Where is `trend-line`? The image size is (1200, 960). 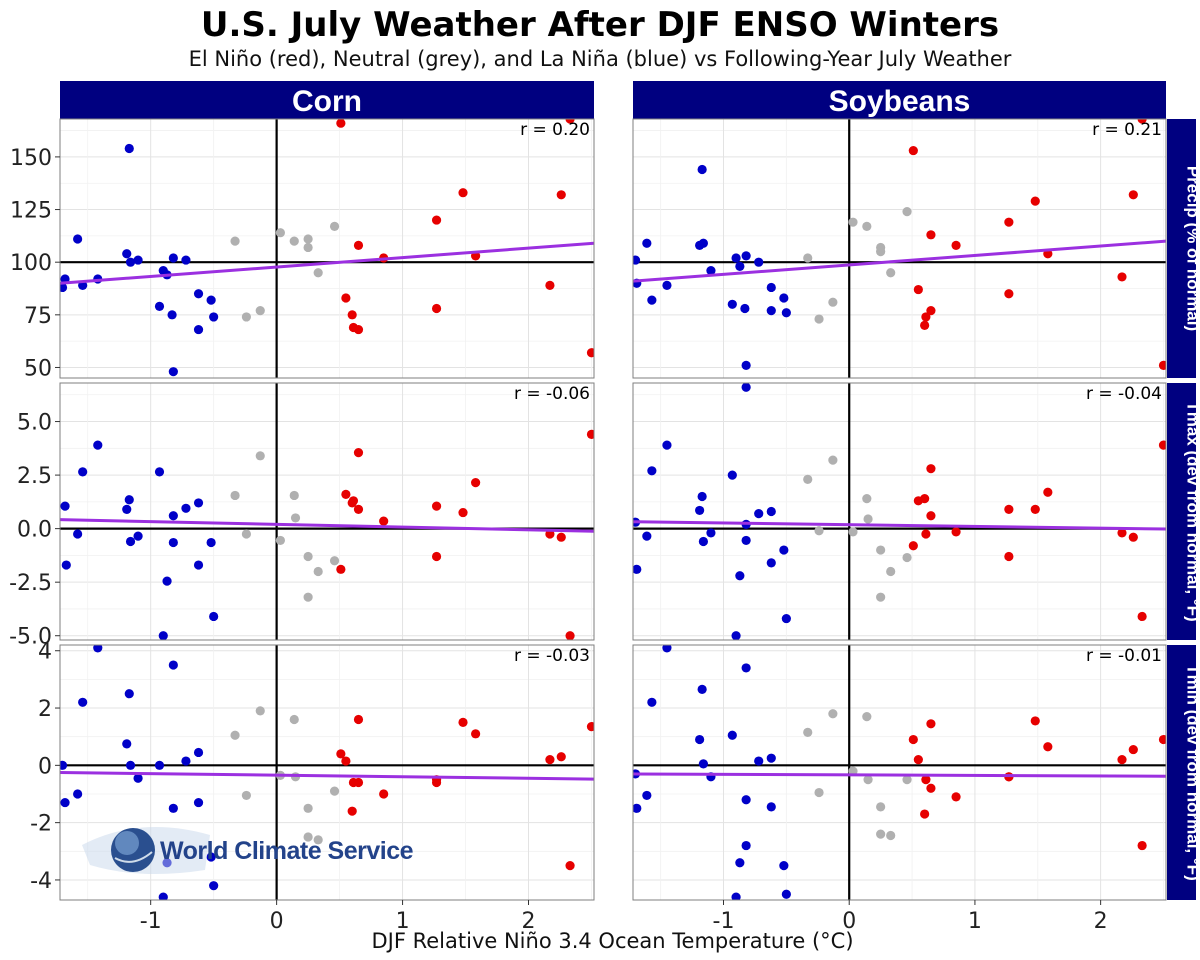 trend-line is located at coordinates (327, 776).